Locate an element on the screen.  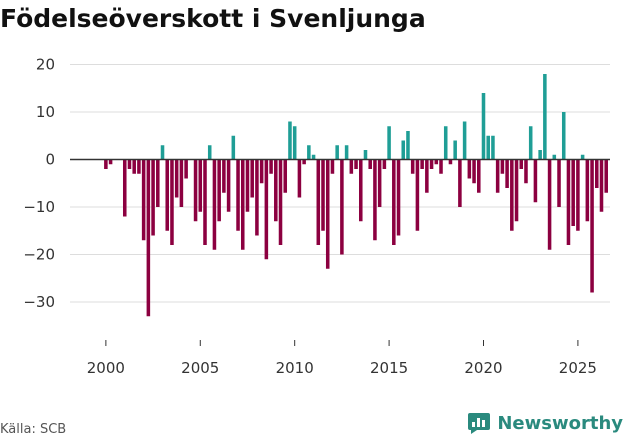
x-tick-label: 2000 is located at coordinates (106, 368).